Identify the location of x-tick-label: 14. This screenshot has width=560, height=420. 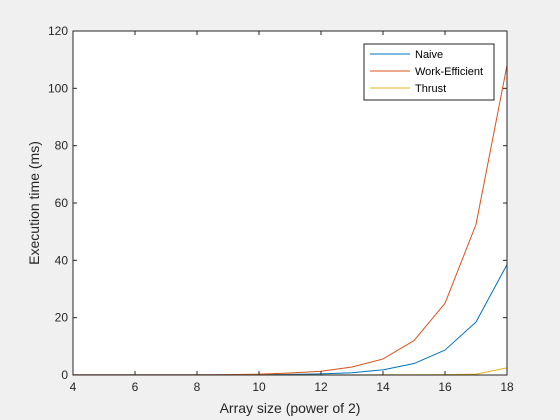
(383, 387).